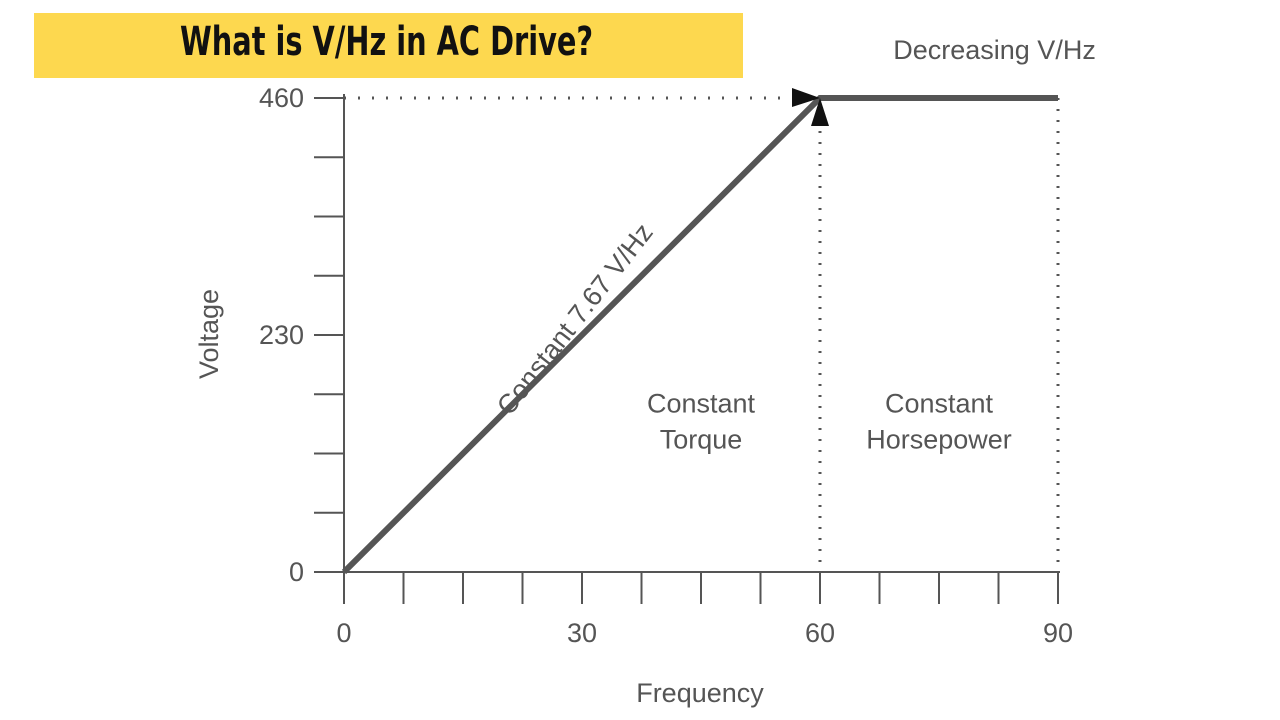 This screenshot has width=1280, height=720. What do you see at coordinates (939, 439) in the screenshot?
I see `annotation-label: Horsepower` at bounding box center [939, 439].